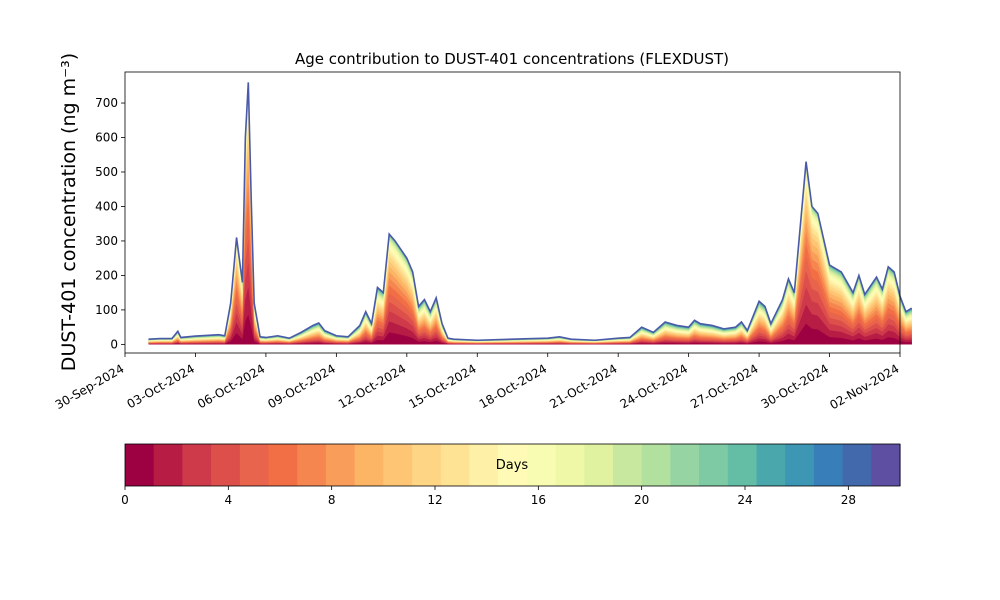 The width and height of the screenshot is (1000, 600). I want to click on y-tick-label: 500, so click(106, 172).